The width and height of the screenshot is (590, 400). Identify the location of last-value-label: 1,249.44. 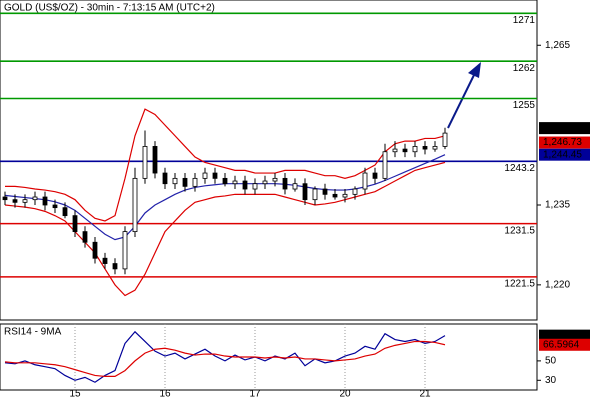
(562, 128).